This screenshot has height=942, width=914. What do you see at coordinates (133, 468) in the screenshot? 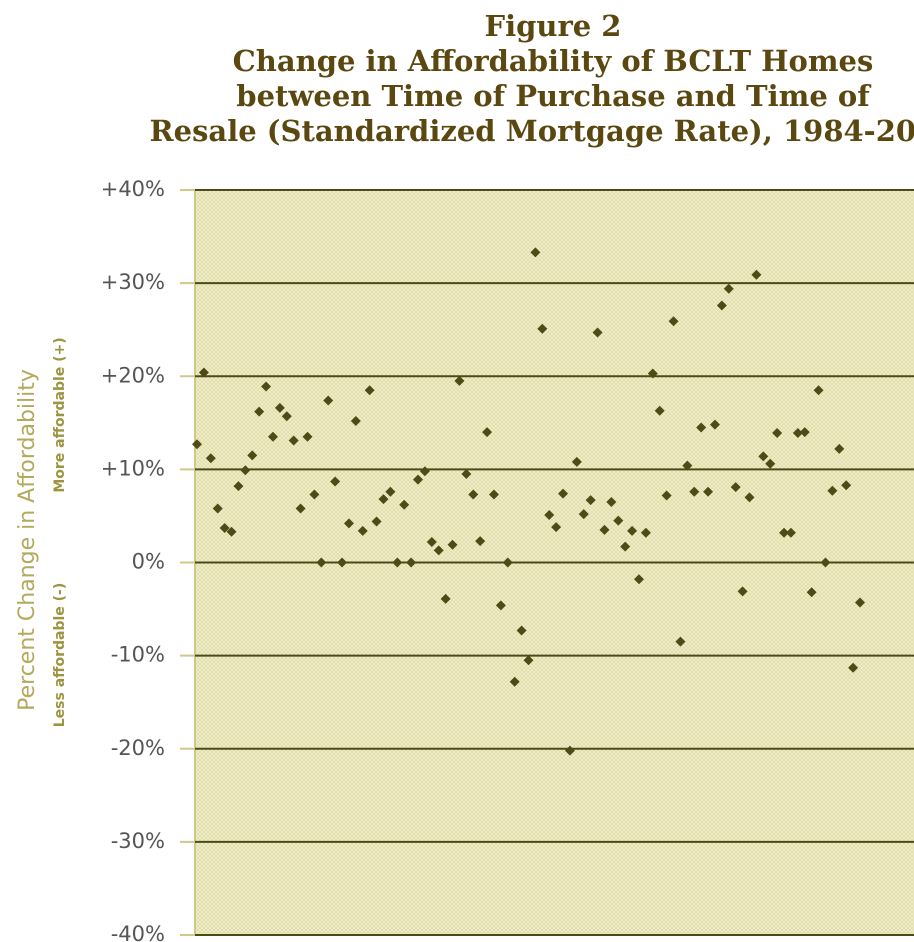
I see `y-tick-label: +10%` at bounding box center [133, 468].